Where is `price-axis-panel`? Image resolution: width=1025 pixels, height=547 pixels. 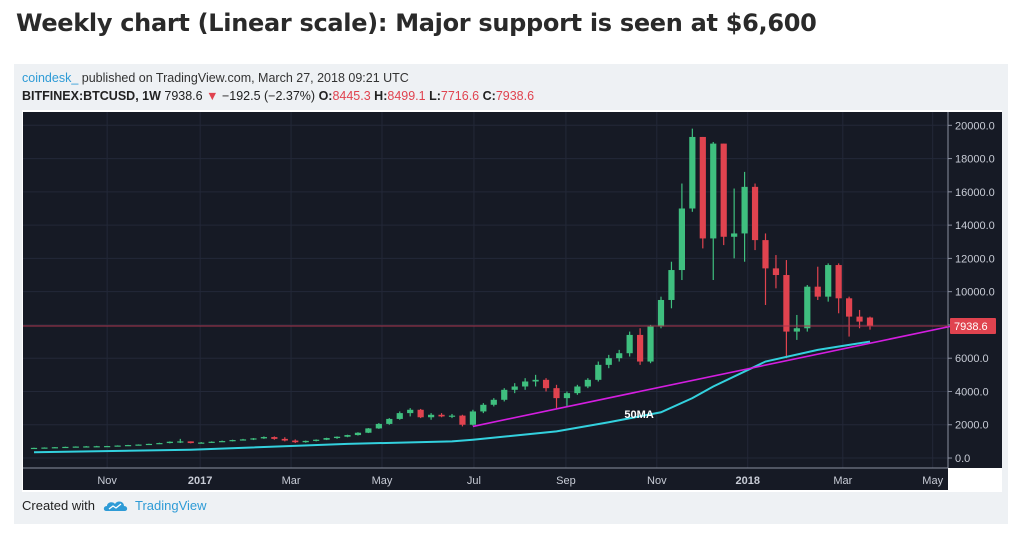
price-axis-panel is located at coordinates (975, 290).